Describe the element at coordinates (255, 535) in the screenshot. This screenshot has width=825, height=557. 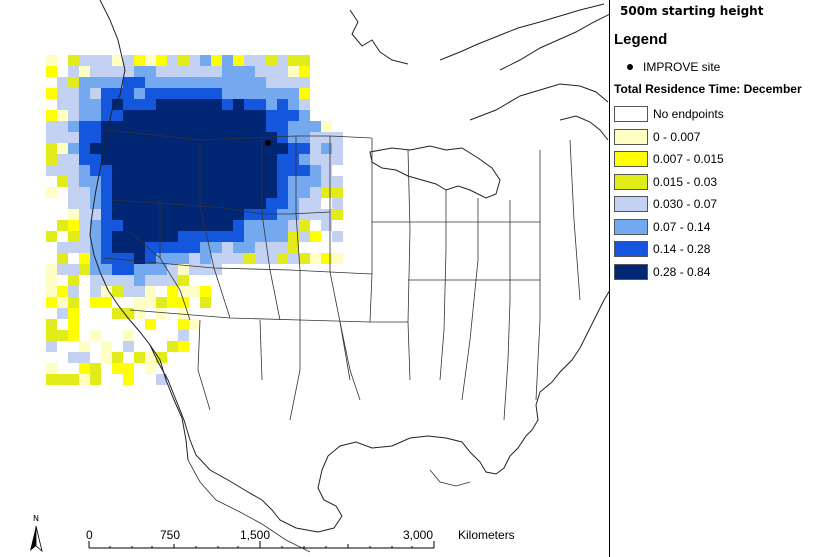
I see `scale-tick-1500: 1,500` at that location.